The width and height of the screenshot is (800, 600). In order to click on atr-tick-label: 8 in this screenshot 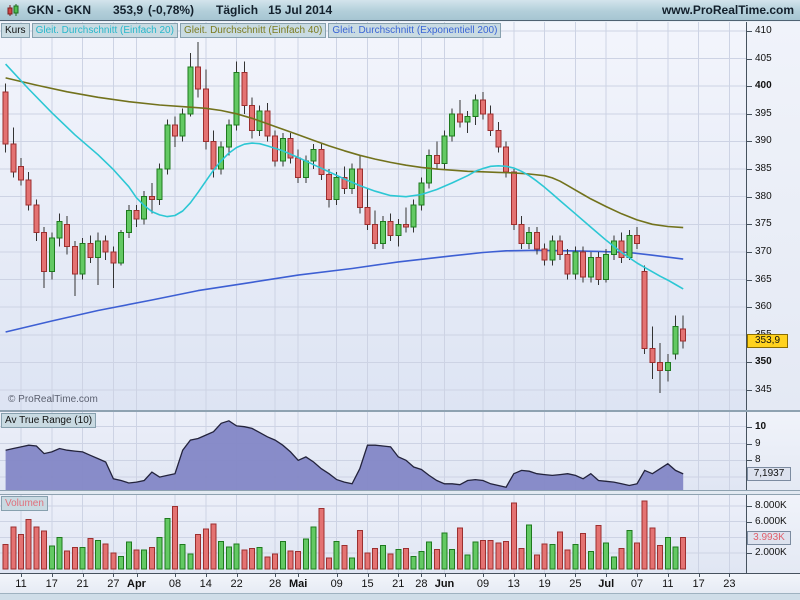, I will do `click(758, 460)`.